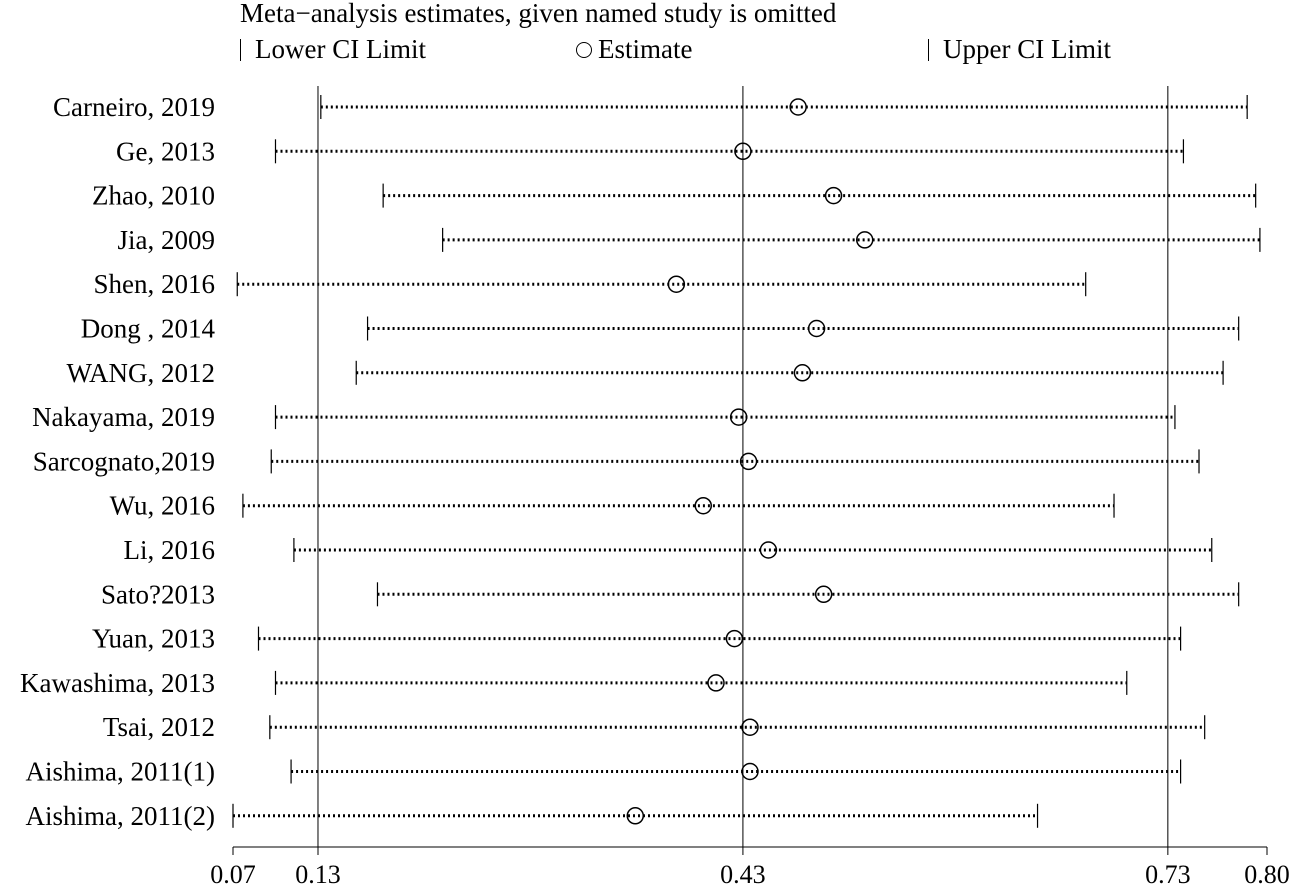 The height and width of the screenshot is (889, 1299). Describe the element at coordinates (340, 49) in the screenshot. I see `legend-lower-label: Lower CI Limit` at that location.